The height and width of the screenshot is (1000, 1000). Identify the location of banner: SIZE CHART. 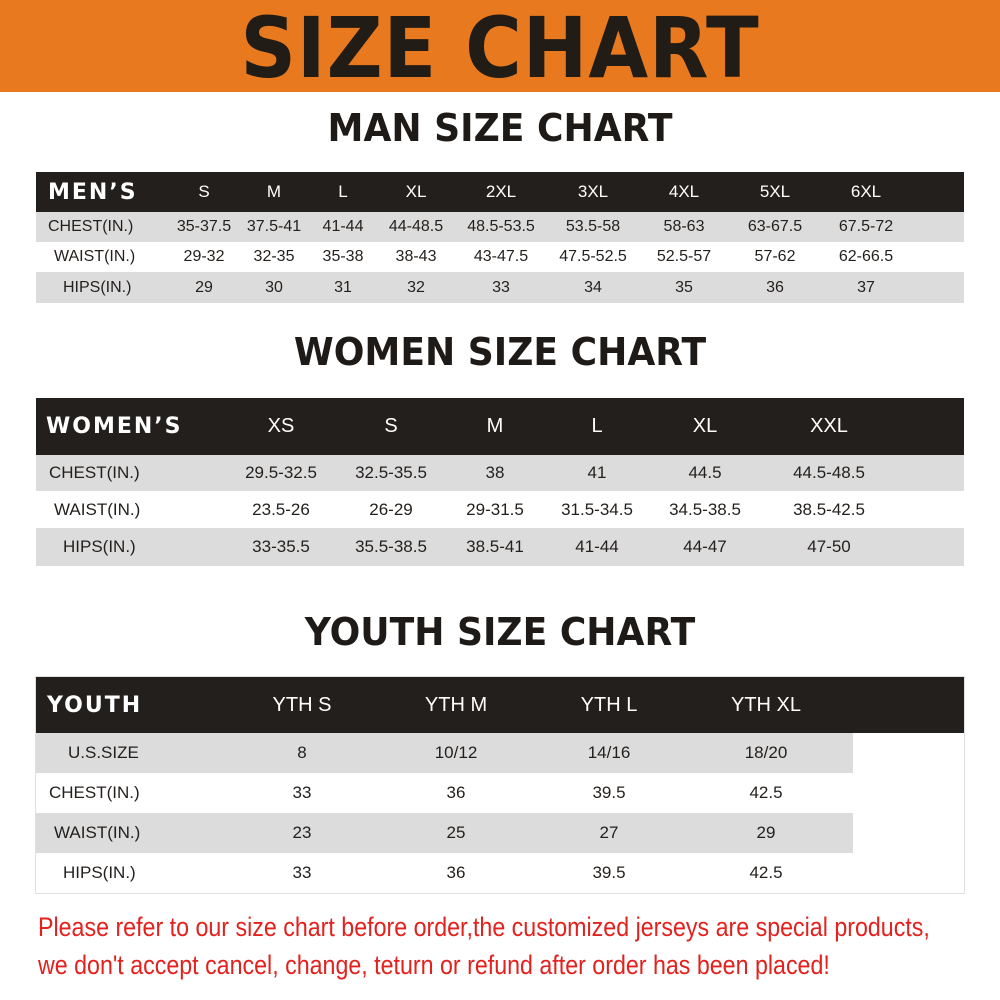
(500, 48).